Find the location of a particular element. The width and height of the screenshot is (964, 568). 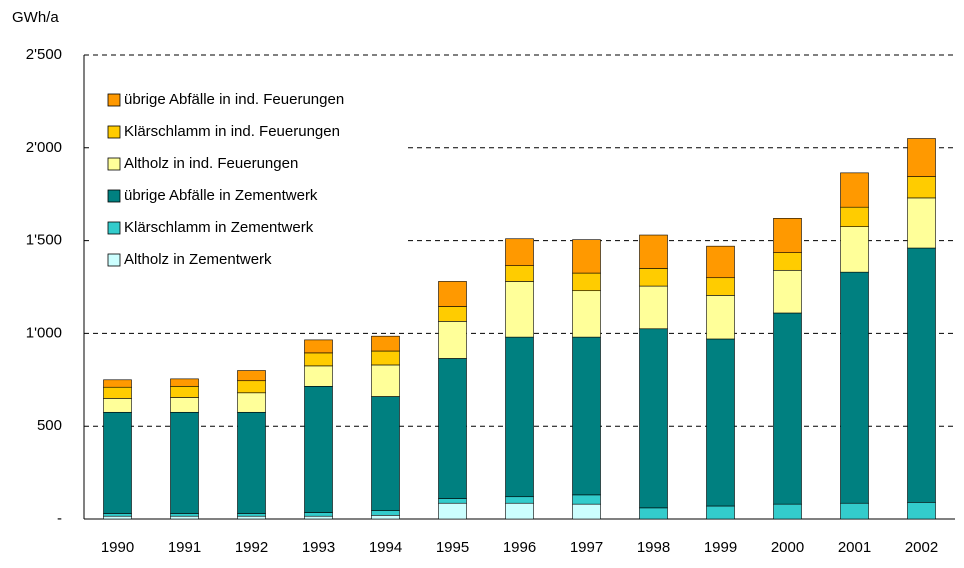

x-tick-label: 2002 is located at coordinates (921, 547).